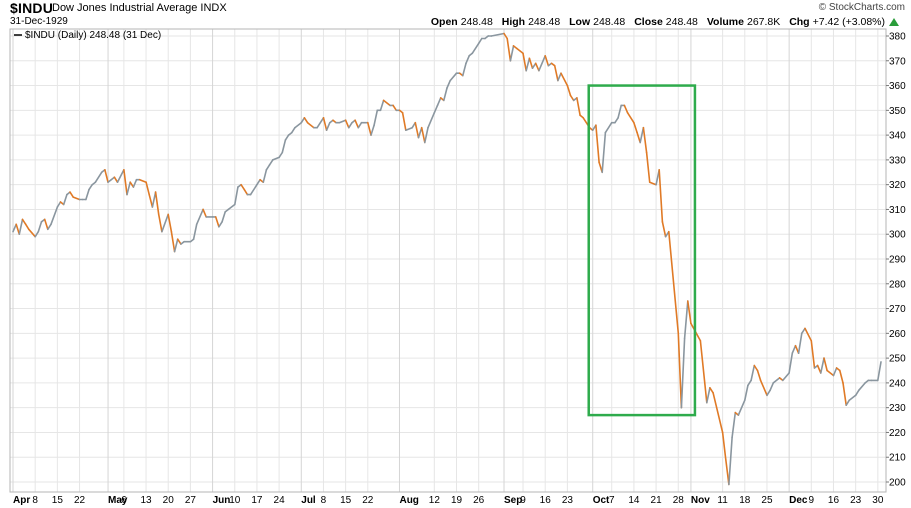 Image resolution: width=911 pixels, height=508 pixels. I want to click on y-tick-label: 340, so click(897, 136).